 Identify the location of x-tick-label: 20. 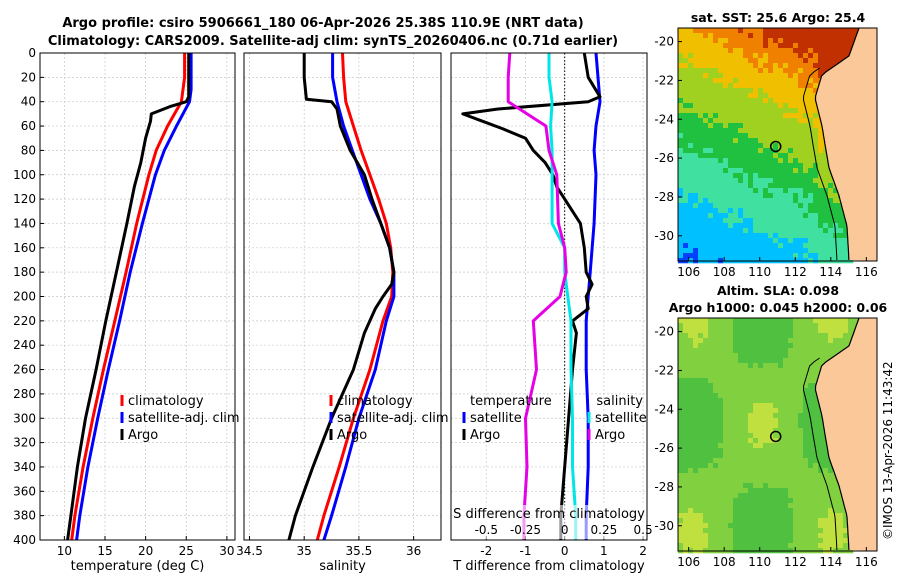
(145, 551).